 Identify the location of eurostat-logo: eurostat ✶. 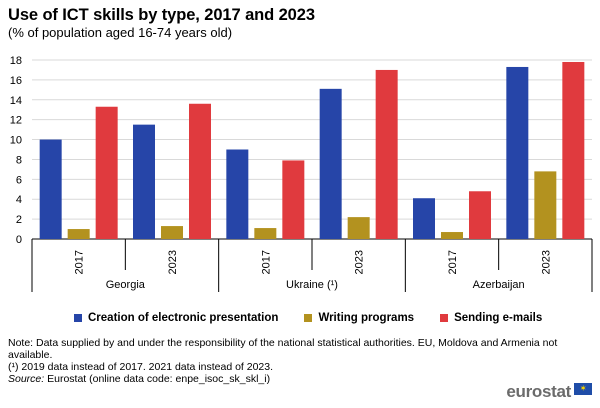
(549, 392).